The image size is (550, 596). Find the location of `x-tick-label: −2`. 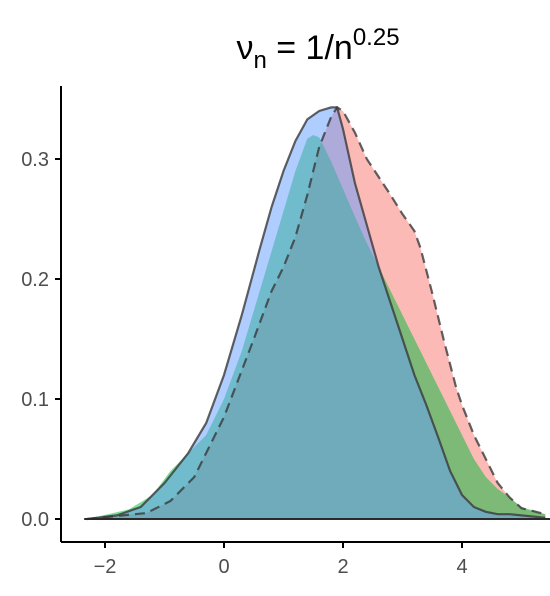

x-tick-label: −2 is located at coordinates (105, 567).